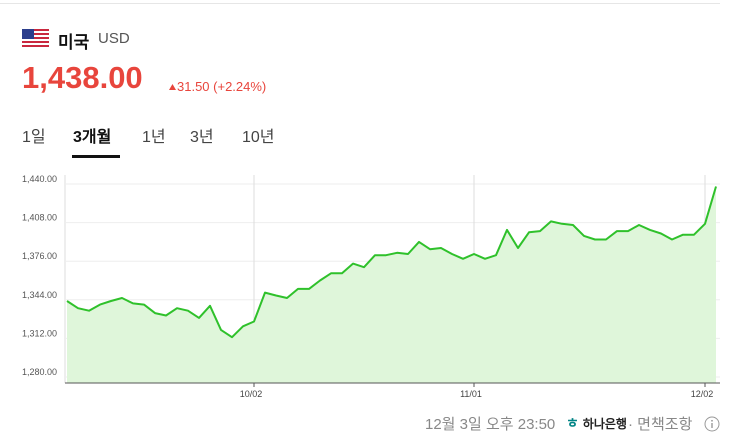 This screenshot has height=434, width=743. Describe the element at coordinates (92, 137) in the screenshot. I see `period-tab: 3개월` at that location.